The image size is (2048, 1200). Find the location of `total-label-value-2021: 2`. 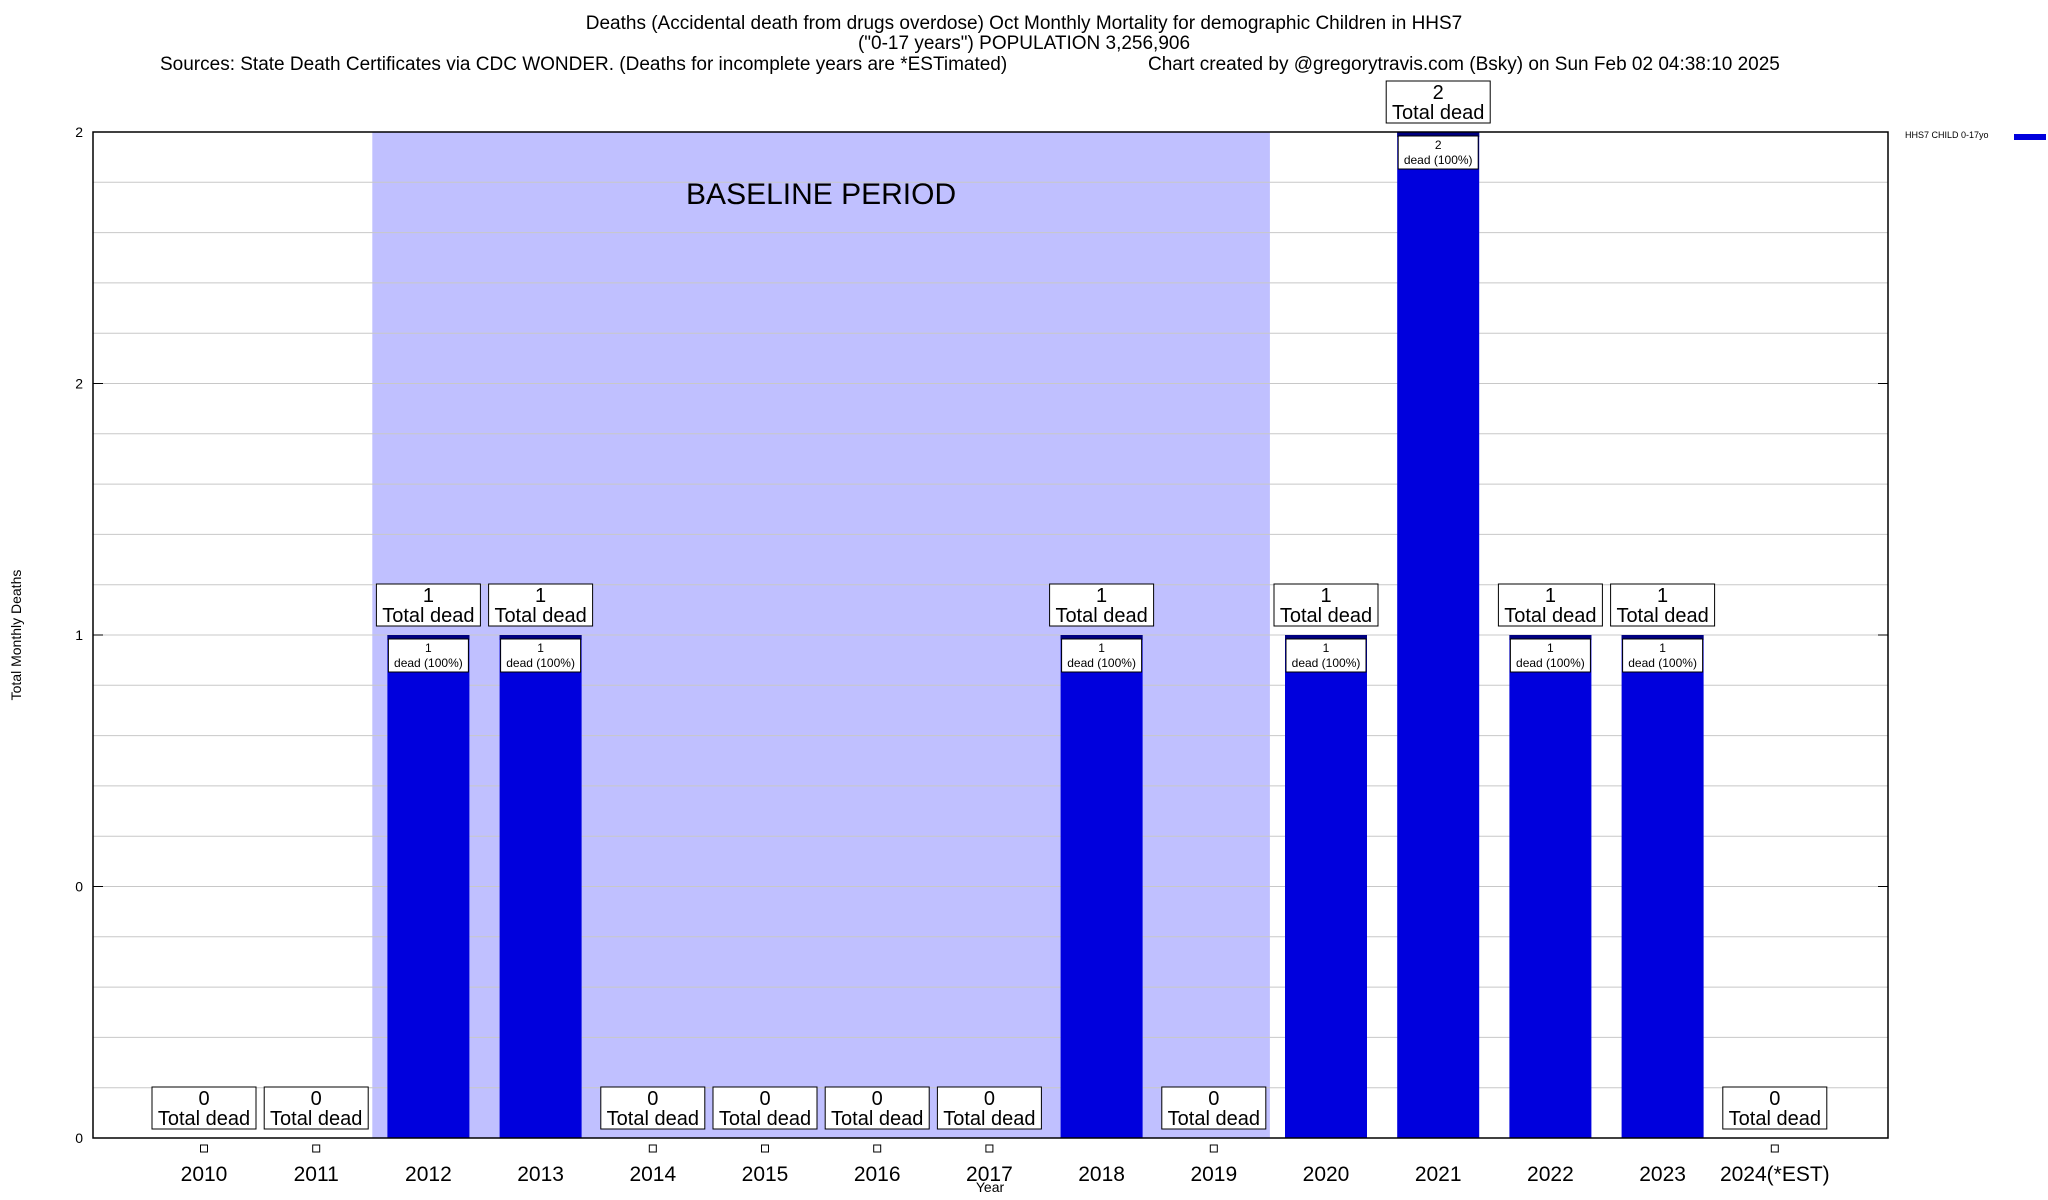

total-label-value-2021: 2 is located at coordinates (1438, 93).